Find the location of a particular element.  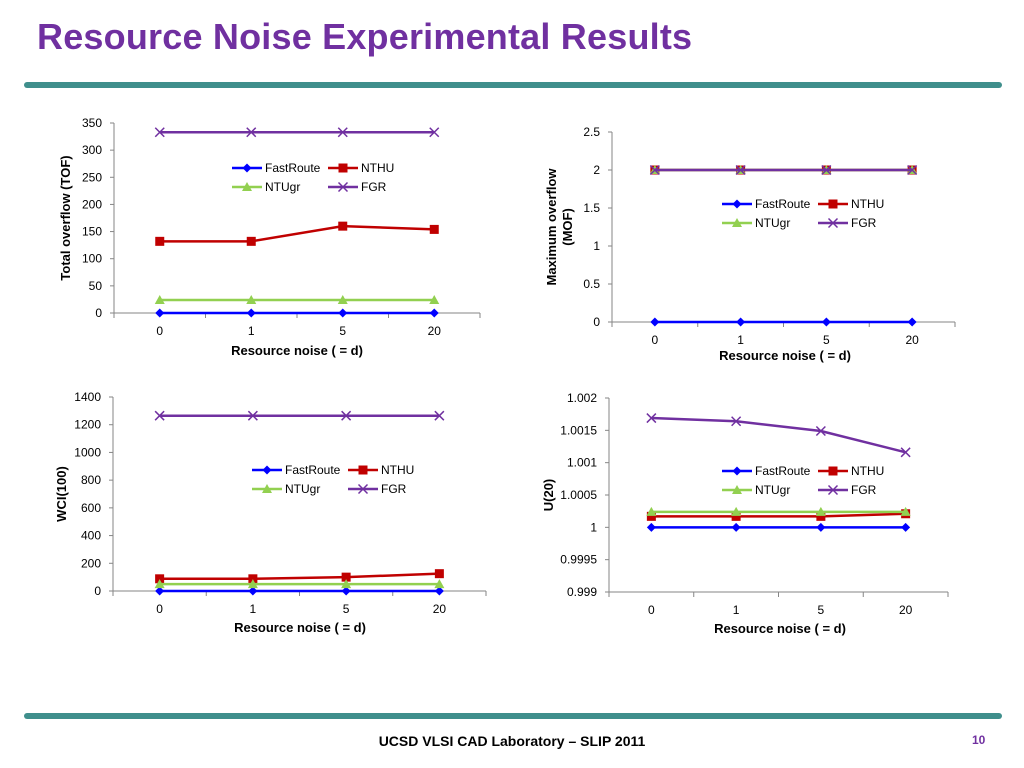

y-tick-label: 1.0015 is located at coordinates (578, 430).